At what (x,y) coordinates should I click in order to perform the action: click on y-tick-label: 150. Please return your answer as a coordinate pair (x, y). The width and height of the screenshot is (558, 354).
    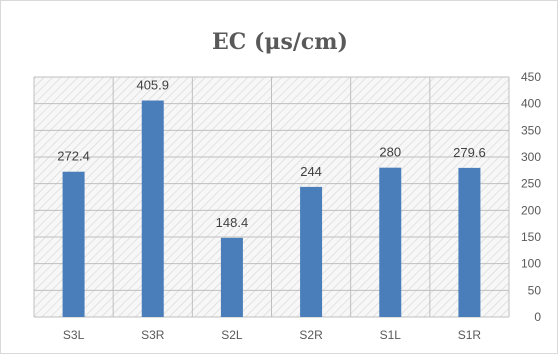
    Looking at the image, I should click on (531, 237).